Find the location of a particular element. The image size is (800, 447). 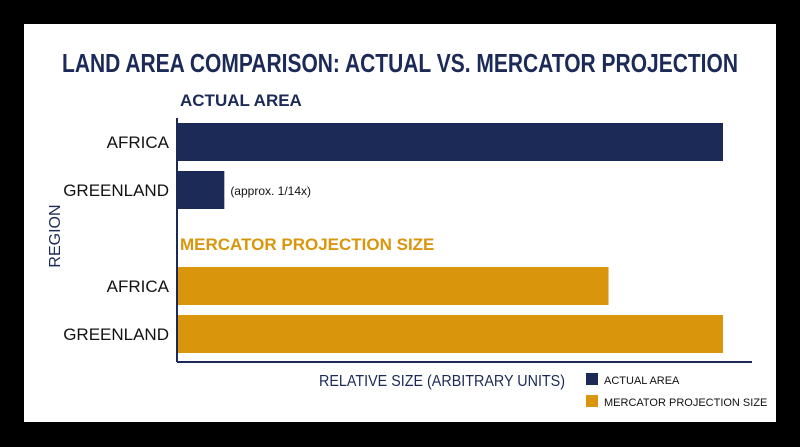

legend-label: ACTUAL AREA is located at coordinates (642, 381).